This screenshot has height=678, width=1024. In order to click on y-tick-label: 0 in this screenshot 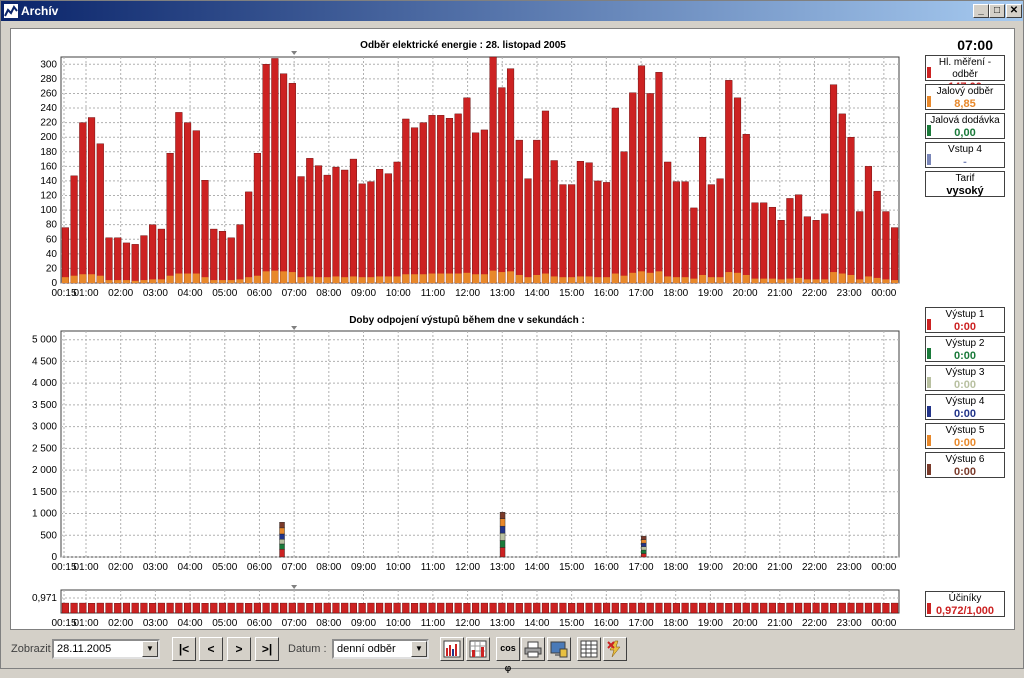, I will do `click(54, 283)`.